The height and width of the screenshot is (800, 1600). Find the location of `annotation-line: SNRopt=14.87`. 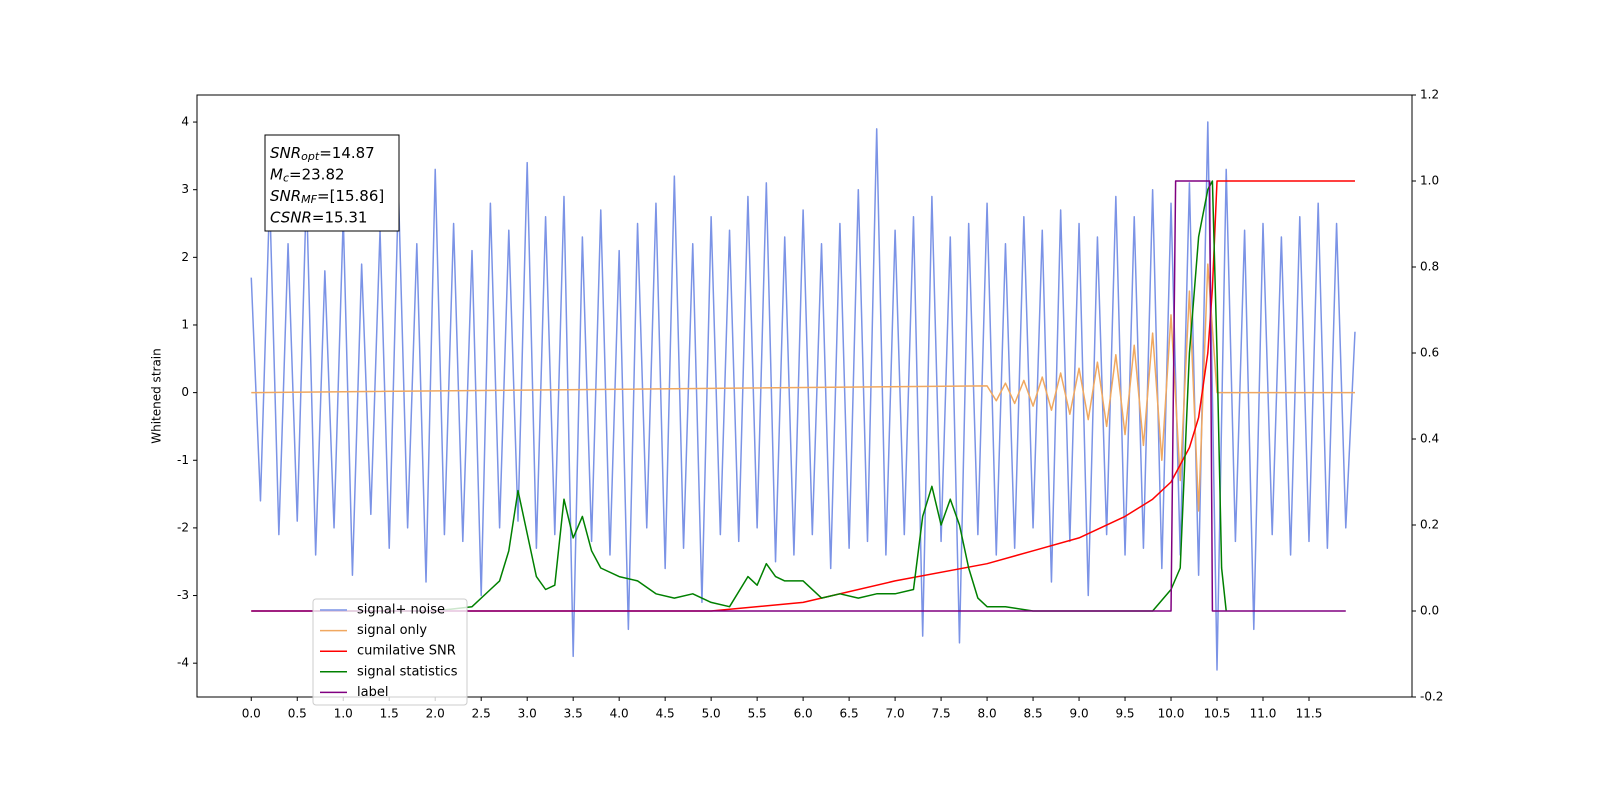

annotation-line: SNRopt=14.87 is located at coordinates (322, 154).